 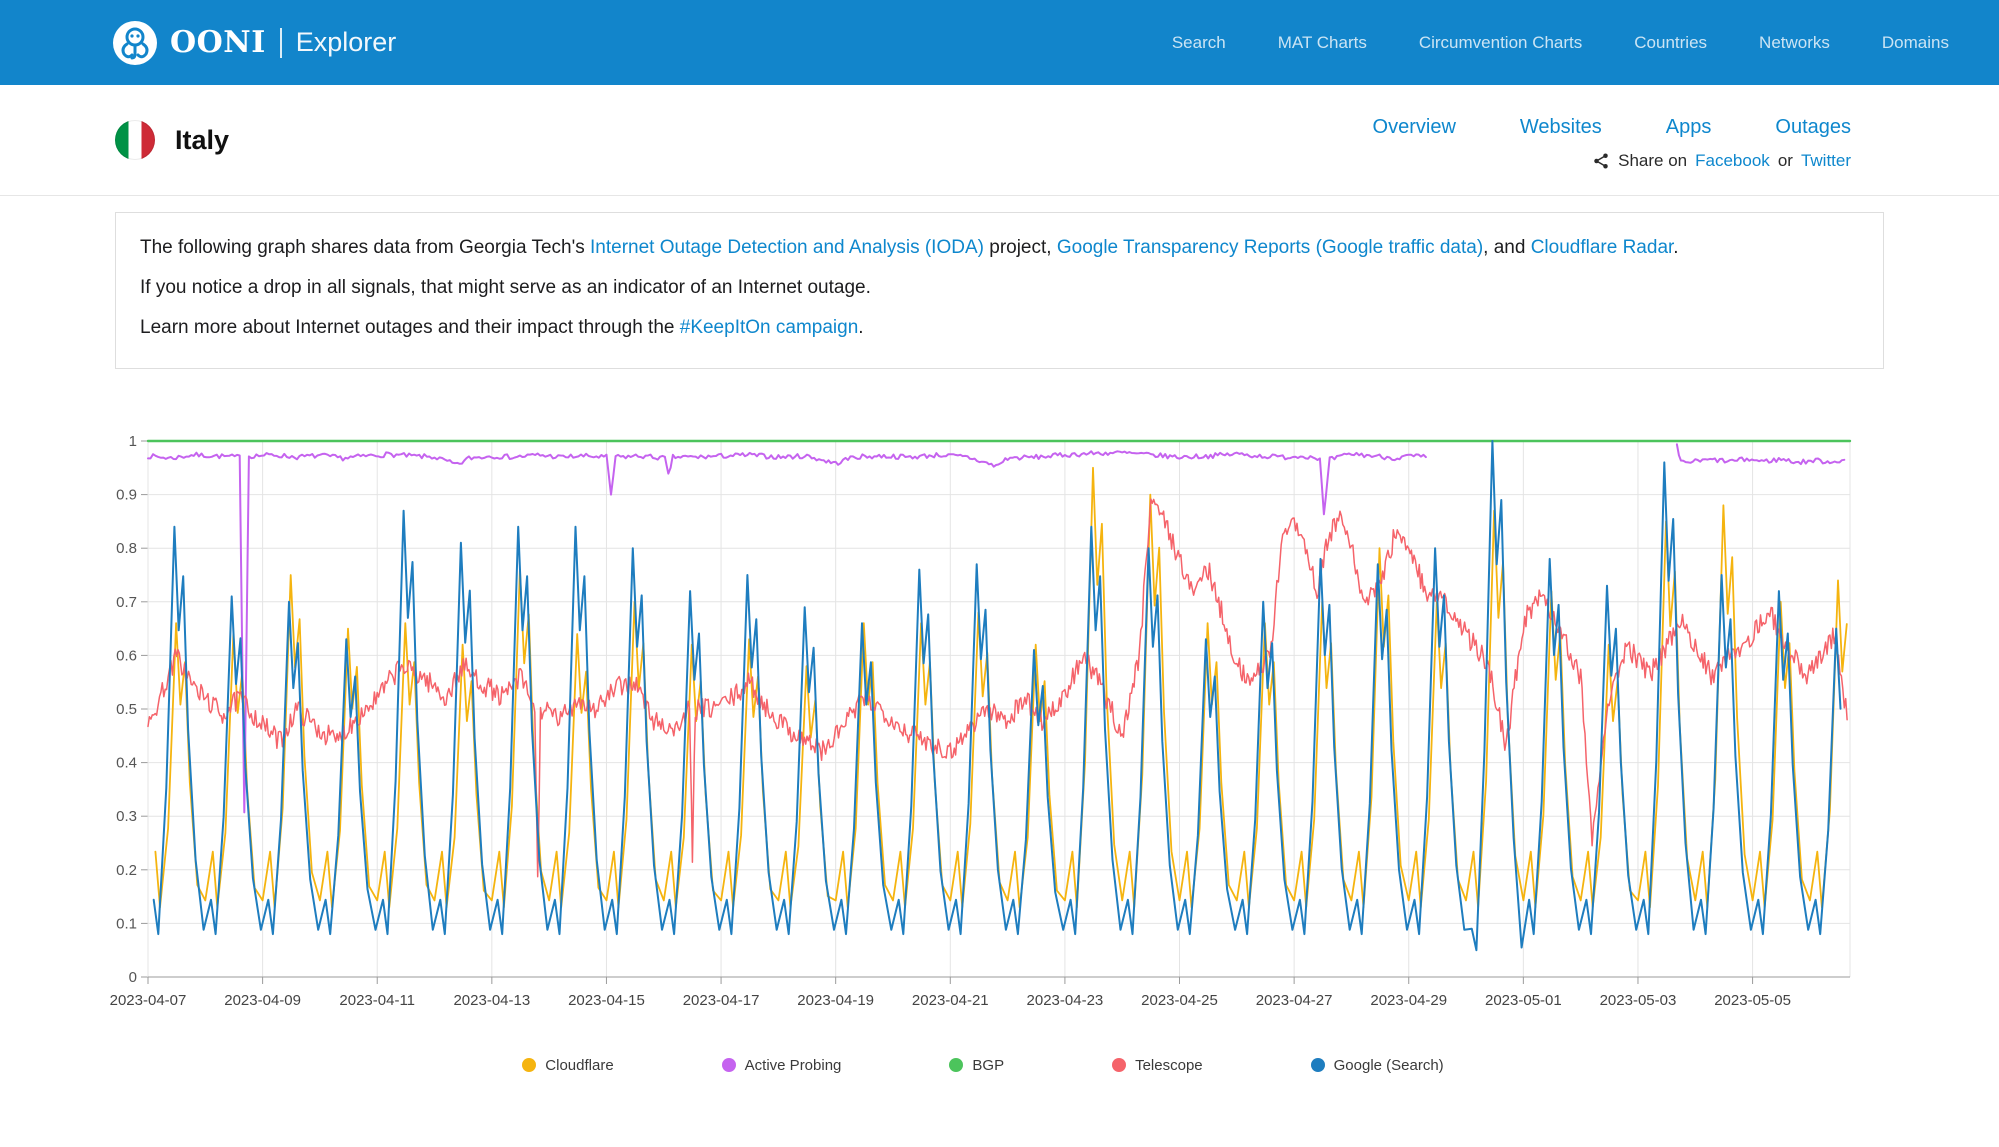 I want to click on ooni-explorer-logo: OONI Explorer, so click(x=254, y=43).